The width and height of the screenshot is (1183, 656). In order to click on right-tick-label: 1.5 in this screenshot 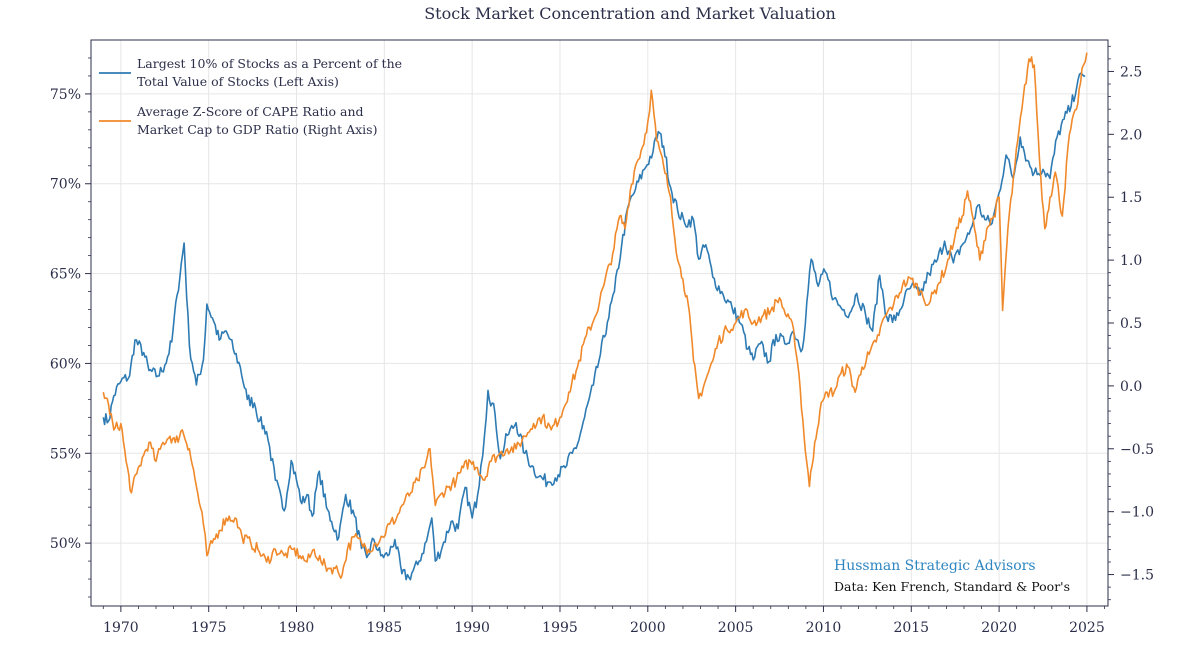, I will do `click(1131, 198)`.